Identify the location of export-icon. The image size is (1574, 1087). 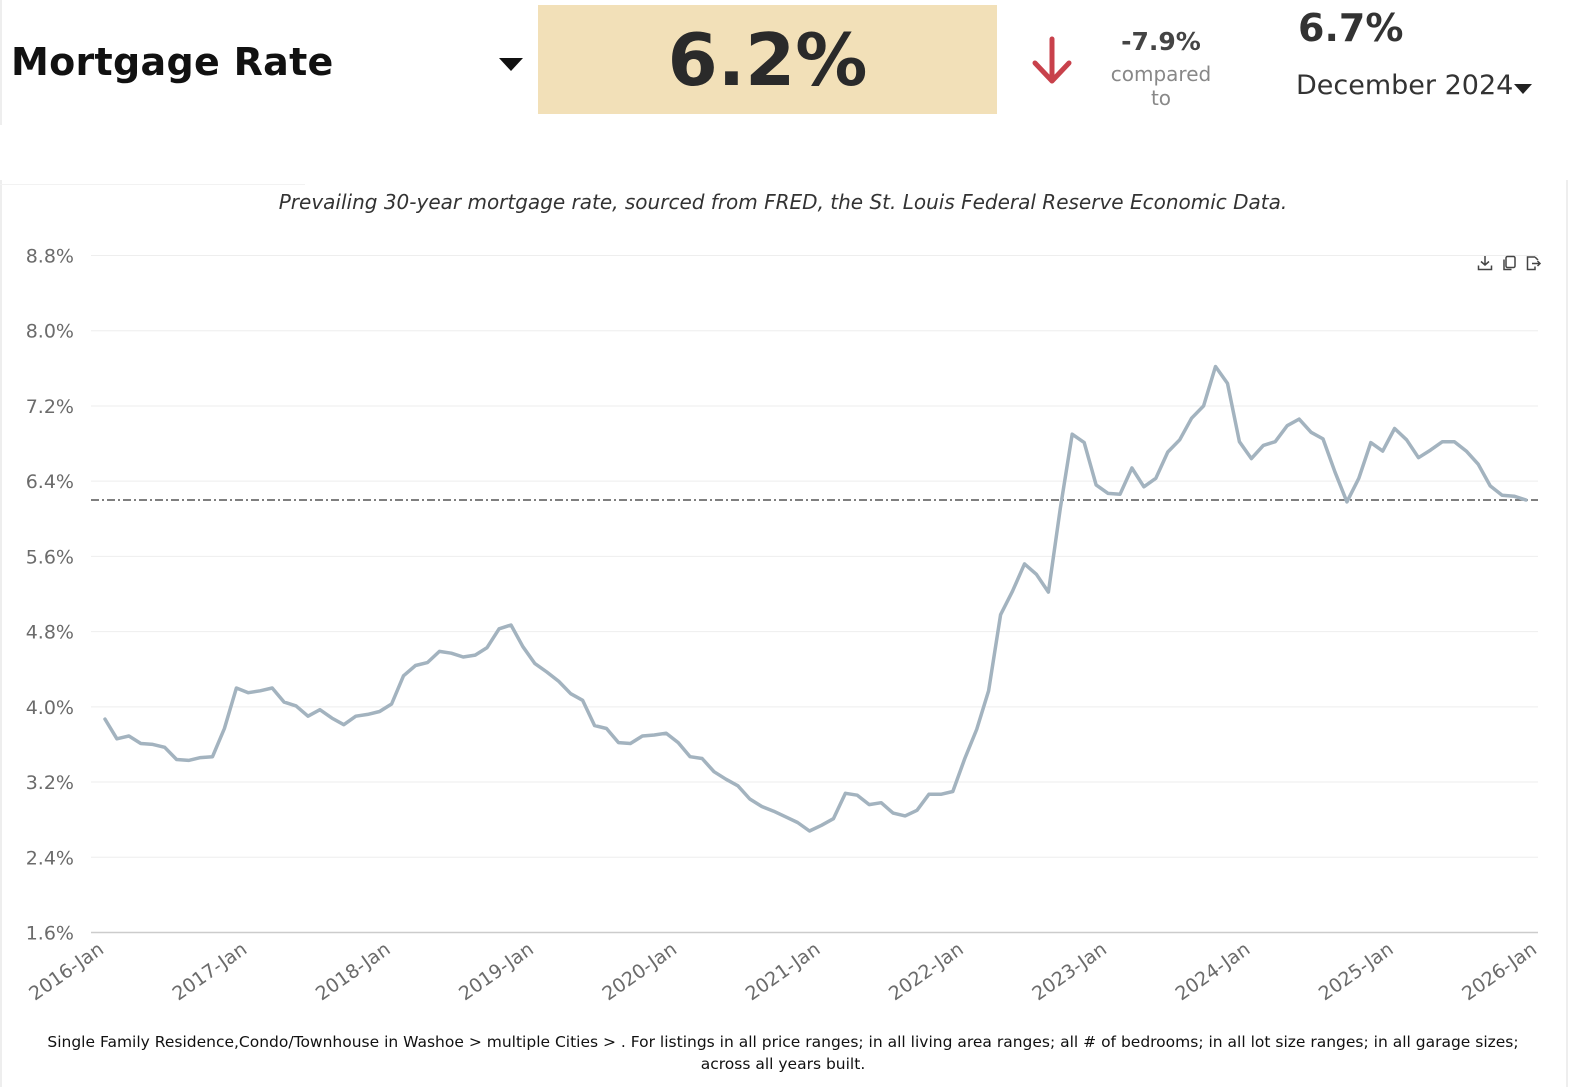
(1533, 263).